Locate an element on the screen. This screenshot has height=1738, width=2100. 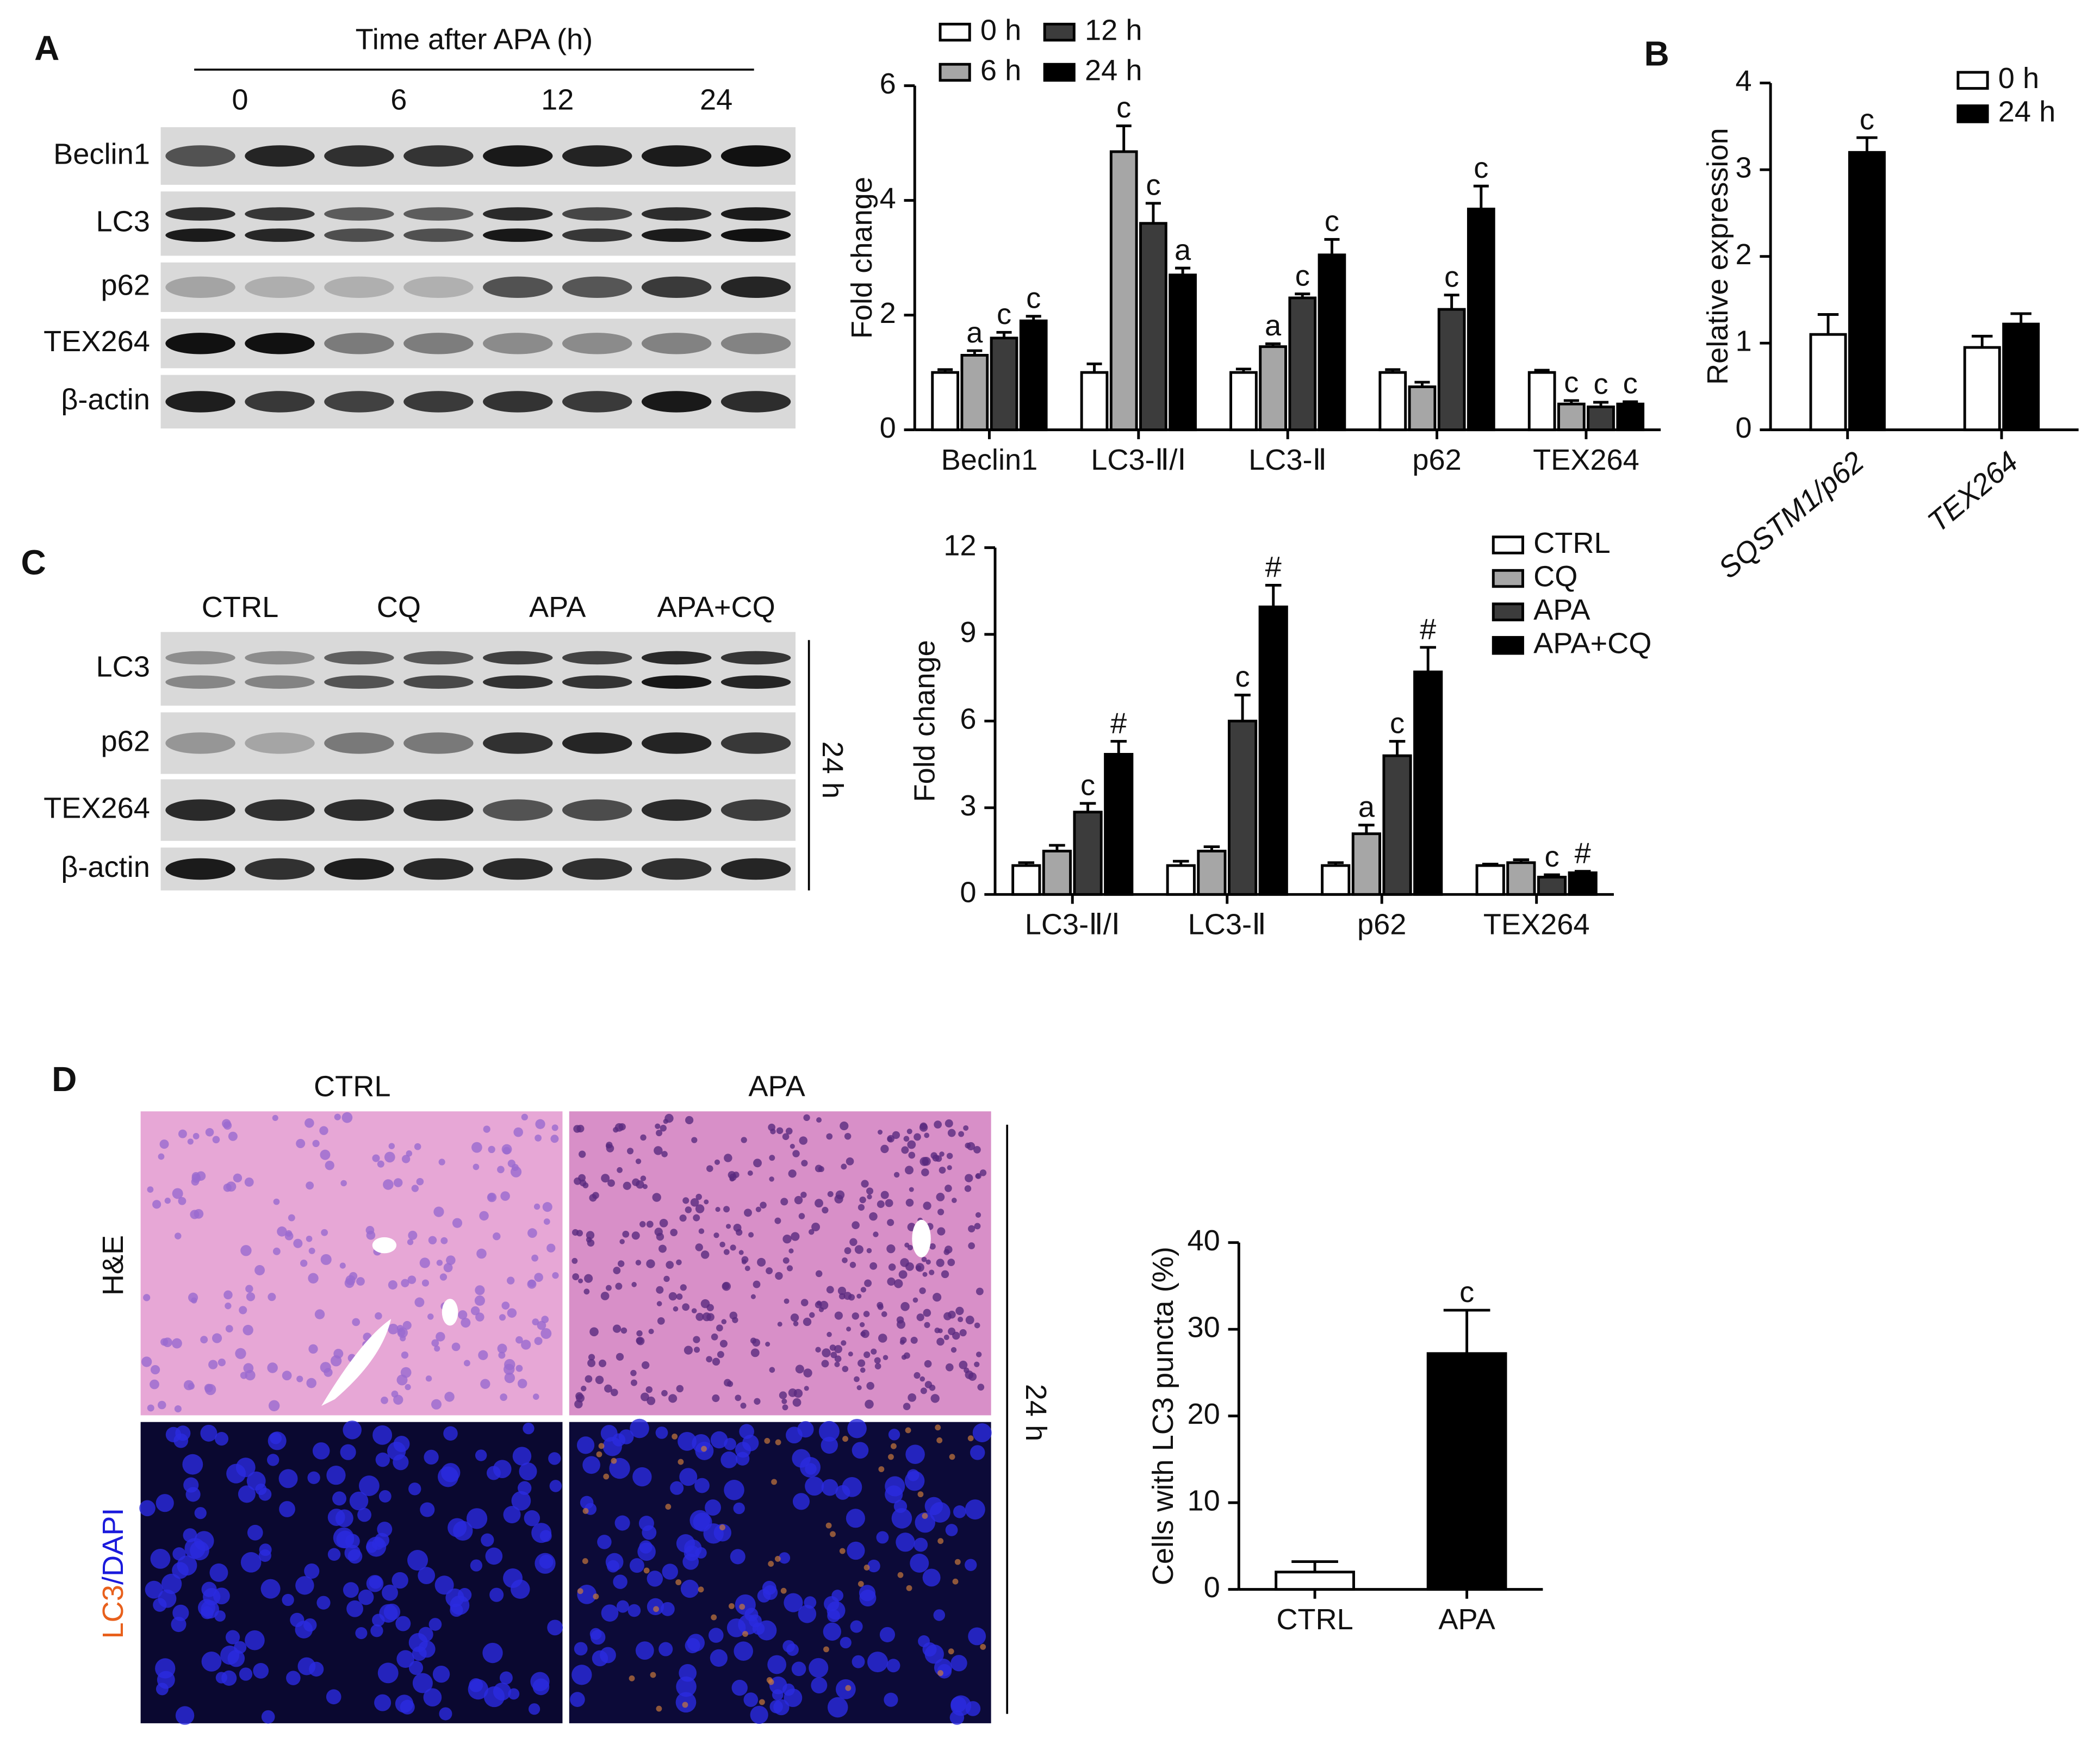
row-label: β-actin is located at coordinates (105, 867).